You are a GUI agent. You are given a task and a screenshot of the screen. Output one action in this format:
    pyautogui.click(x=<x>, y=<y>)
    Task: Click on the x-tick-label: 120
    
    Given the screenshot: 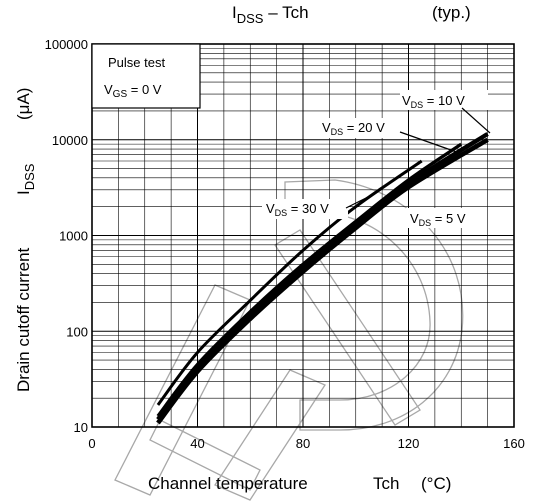 What is the action you would take?
    pyautogui.click(x=409, y=443)
    